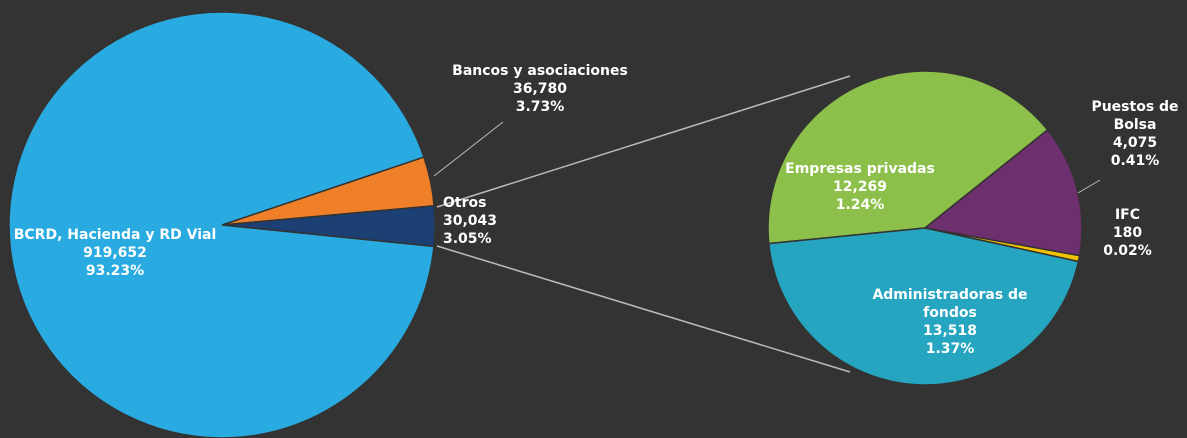  I want to click on category-label: Bancos y asociaciones, so click(540, 71).